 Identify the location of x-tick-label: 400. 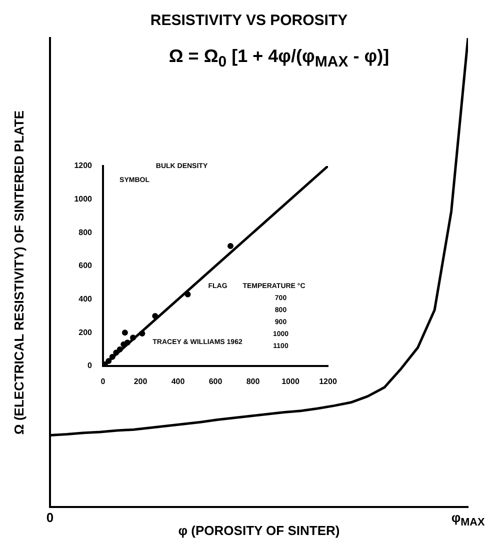
(178, 381).